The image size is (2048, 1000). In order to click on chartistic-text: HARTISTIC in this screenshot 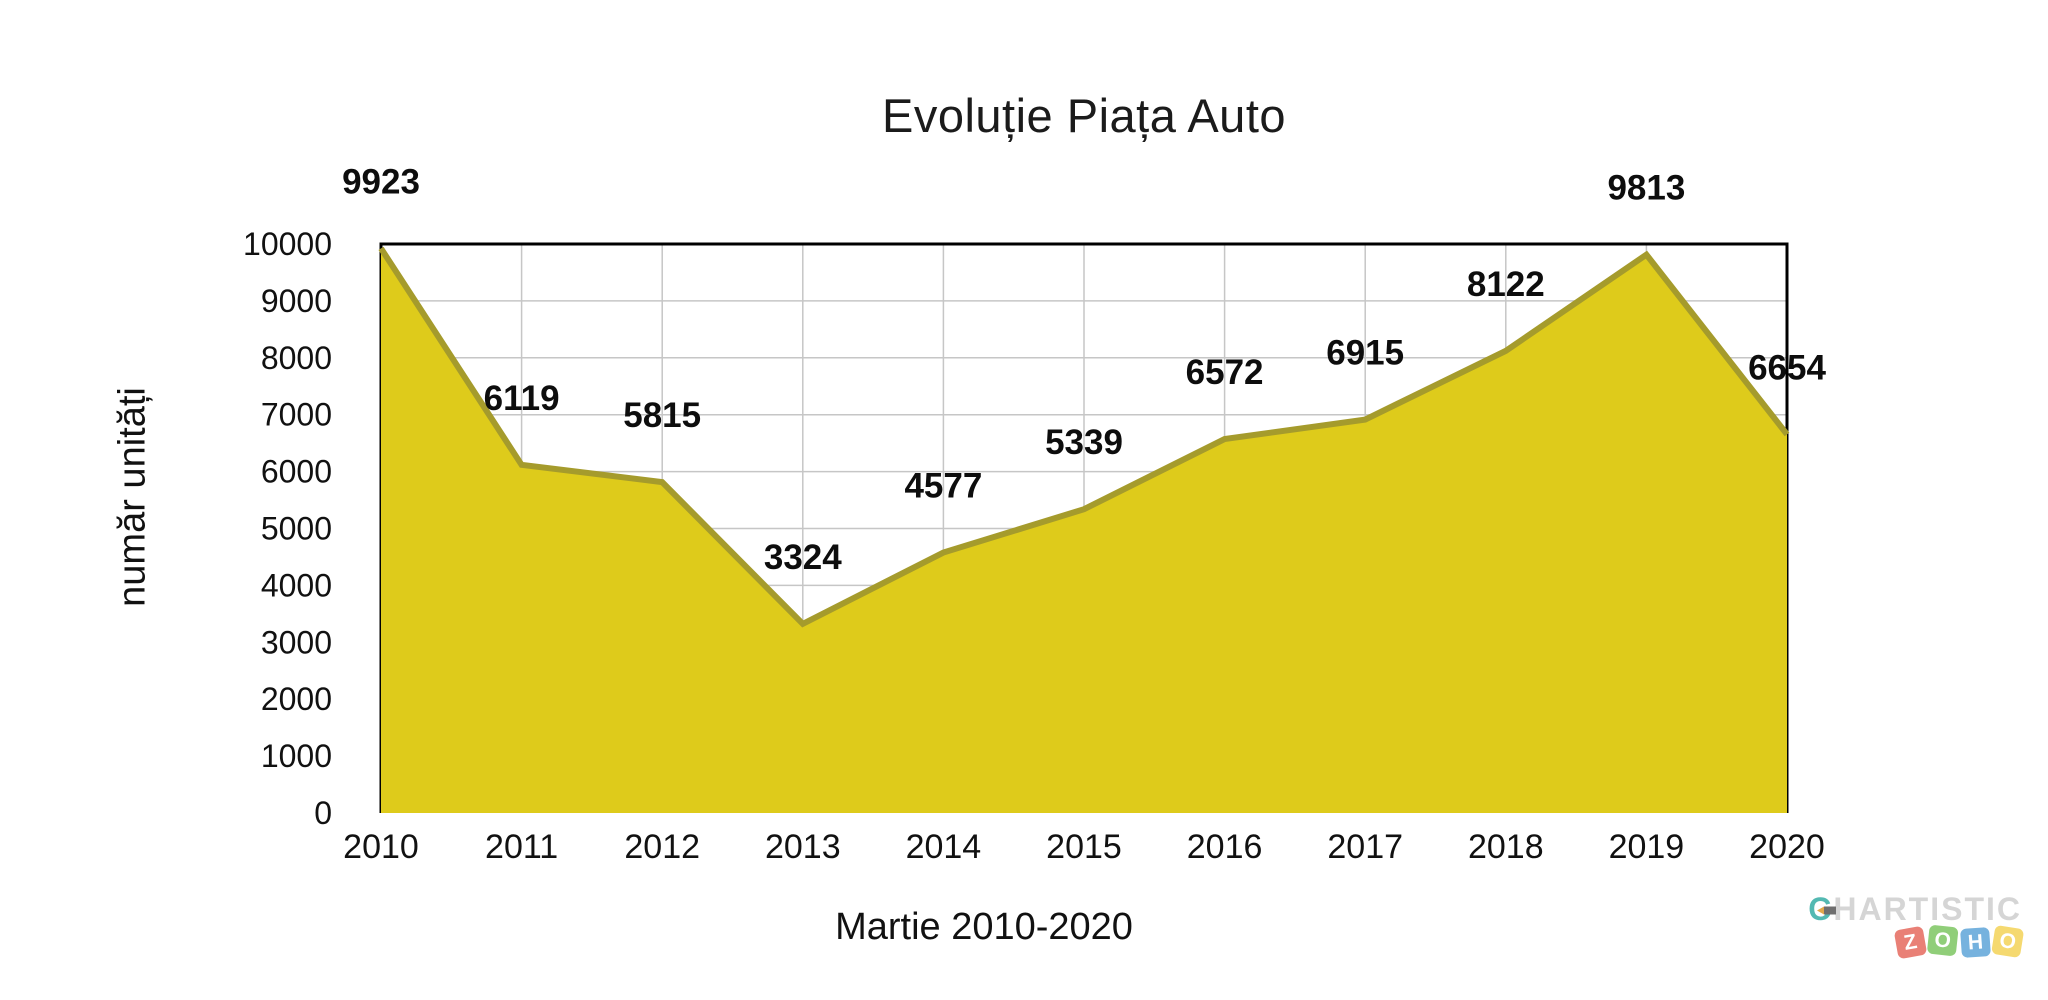, I will do `click(1927, 909)`.